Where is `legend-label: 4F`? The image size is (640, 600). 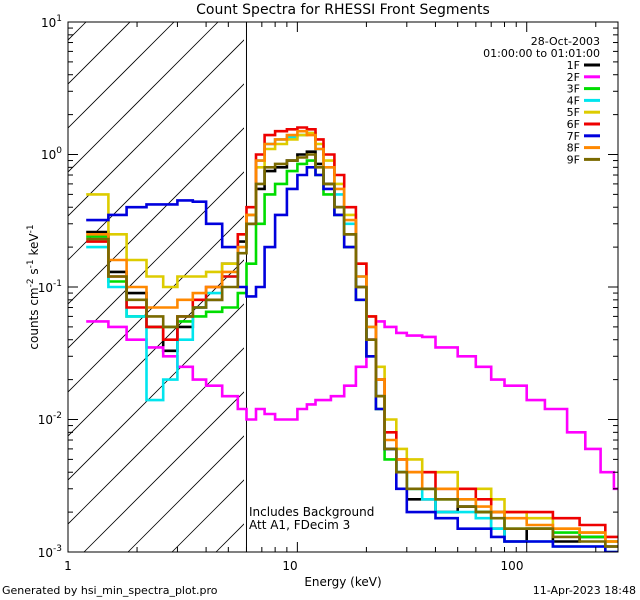 legend-label: 4F is located at coordinates (573, 100).